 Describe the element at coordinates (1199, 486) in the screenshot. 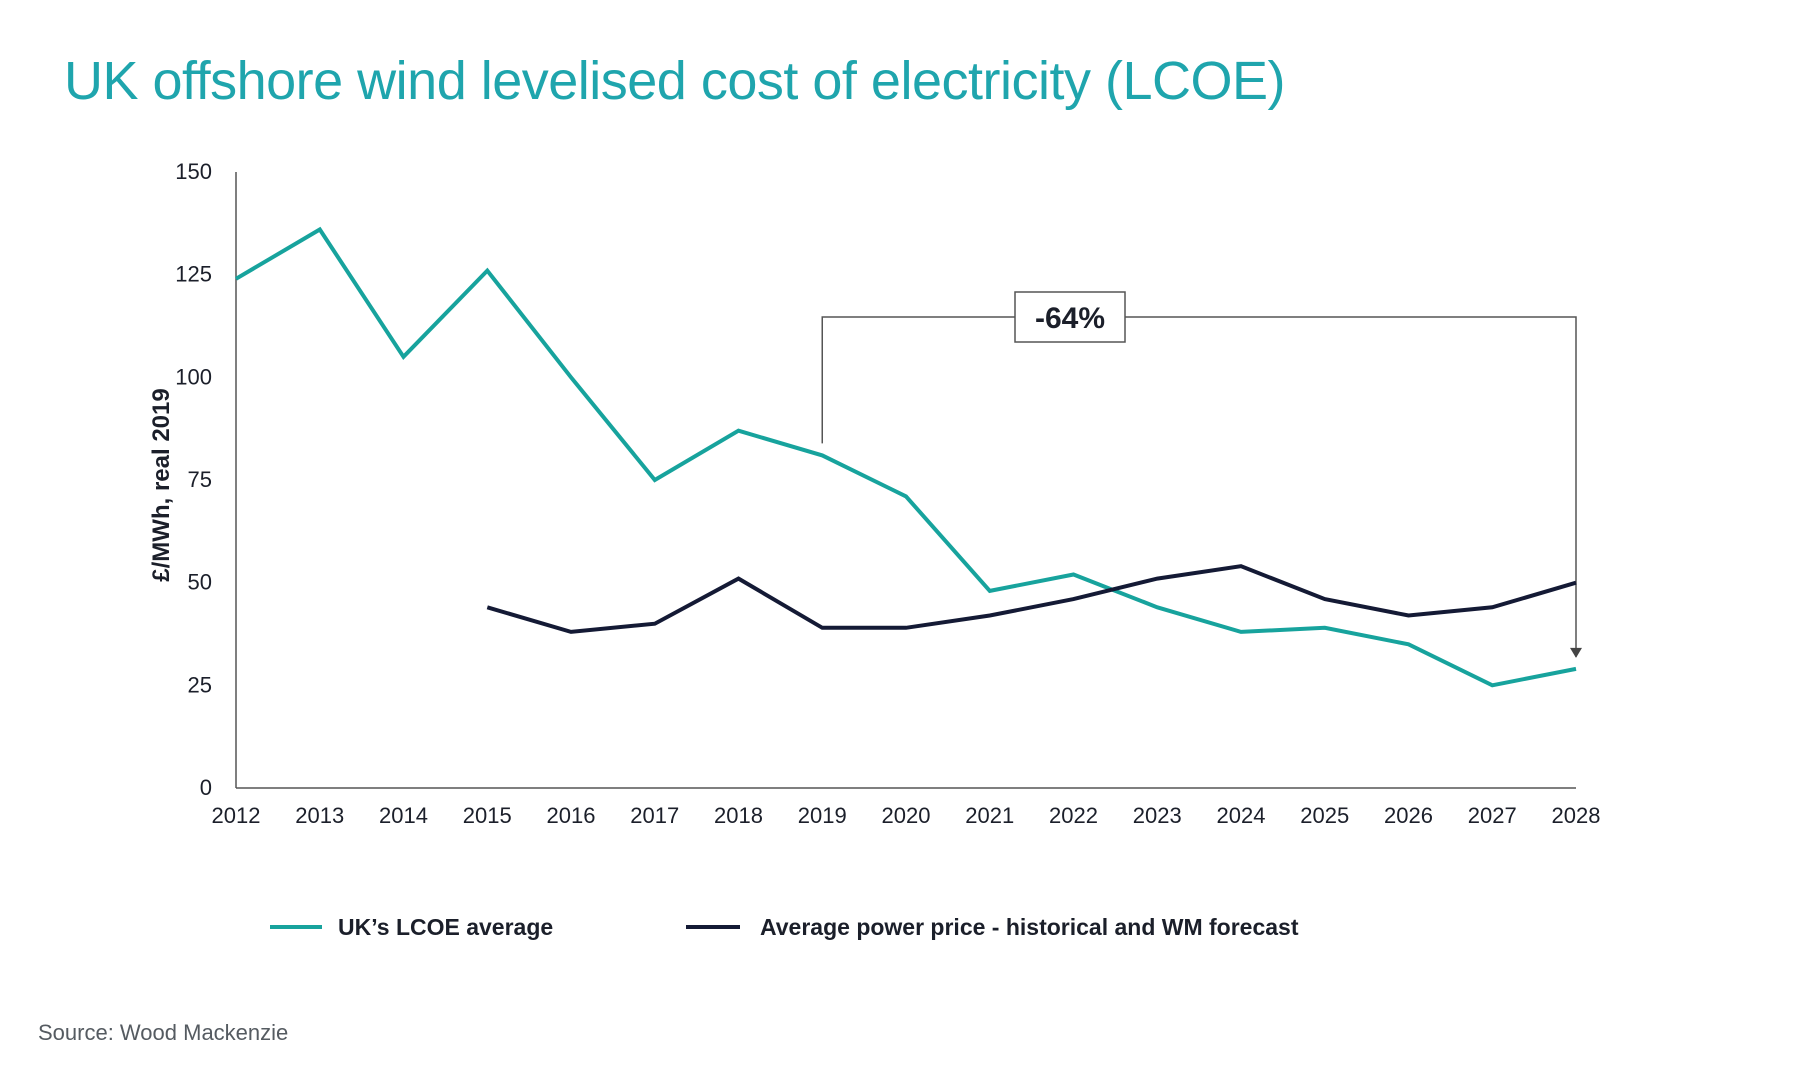

I see `bracket-line` at that location.